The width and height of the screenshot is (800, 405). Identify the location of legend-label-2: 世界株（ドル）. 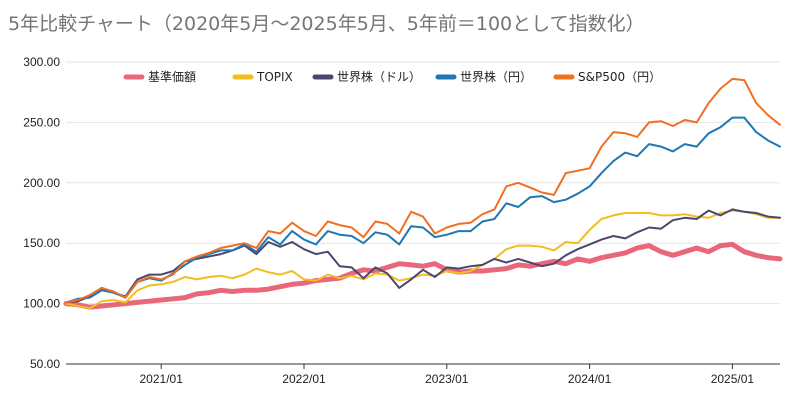
(379, 76).